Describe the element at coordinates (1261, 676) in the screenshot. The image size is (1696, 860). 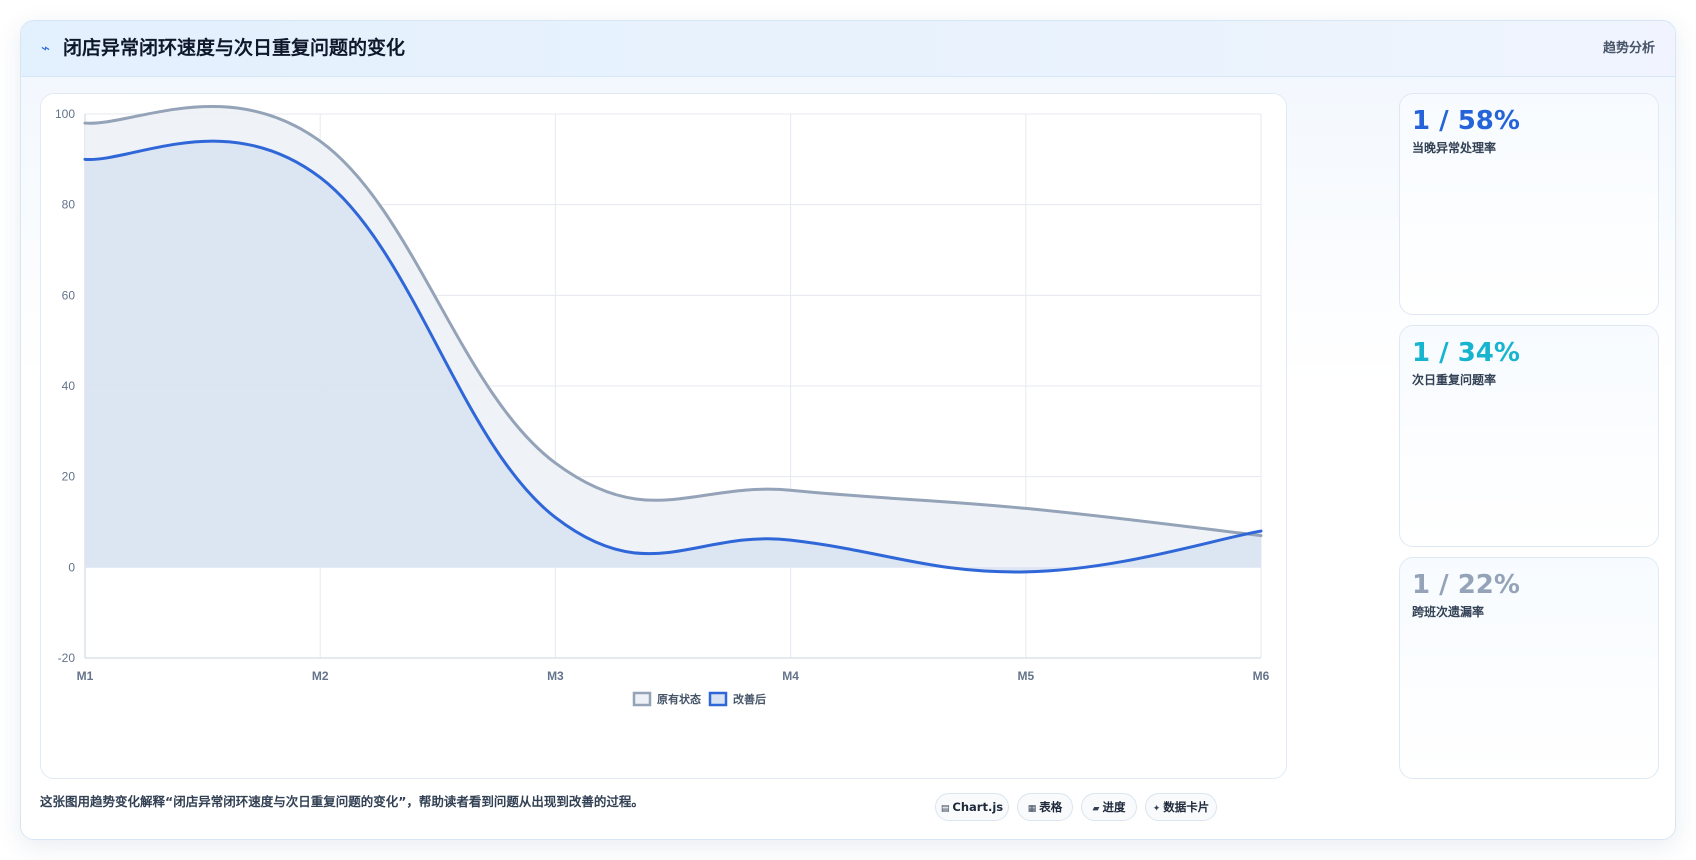
I see `x-tick-label: M6` at that location.